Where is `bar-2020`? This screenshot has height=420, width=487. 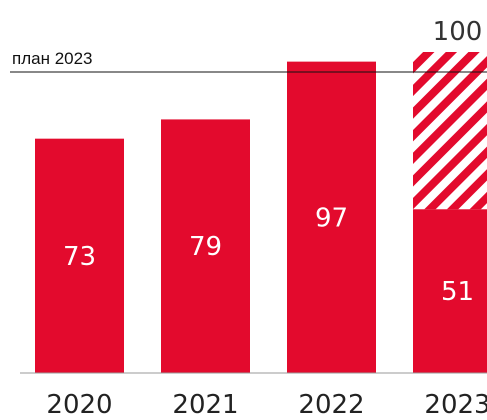
bar-2020 is located at coordinates (79, 255).